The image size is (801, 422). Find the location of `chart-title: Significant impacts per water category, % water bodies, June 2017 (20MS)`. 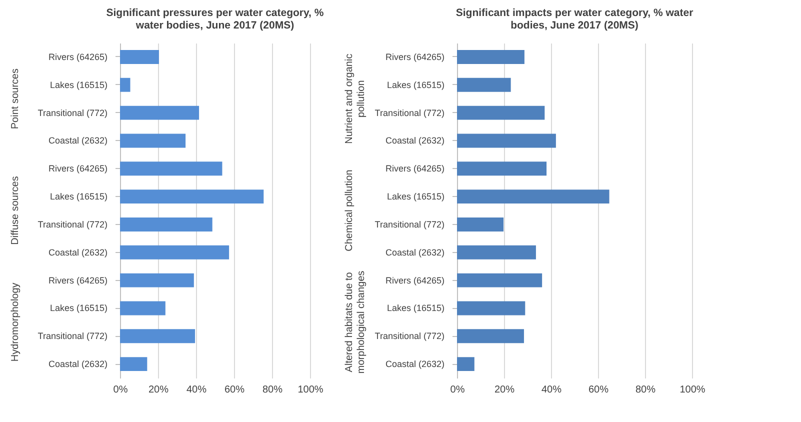

chart-title: Significant impacts per water category, % water bodies, June 2017 (20MS) is located at coordinates (575, 19).